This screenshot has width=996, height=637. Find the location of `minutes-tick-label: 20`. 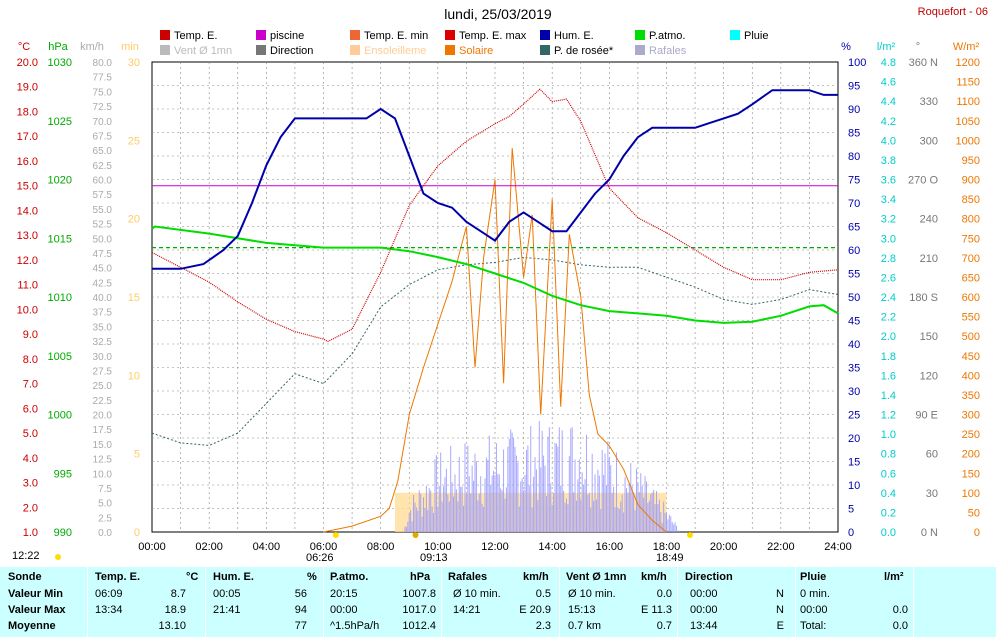

minutes-tick-label: 20 is located at coordinates (134, 220).